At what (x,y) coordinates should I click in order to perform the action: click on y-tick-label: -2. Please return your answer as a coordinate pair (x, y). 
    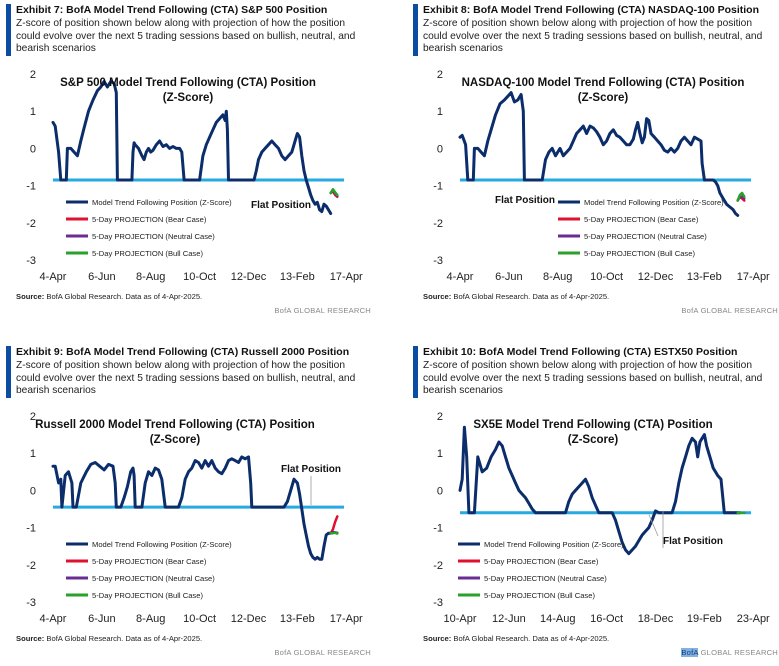
    Looking at the image, I should click on (31, 566).